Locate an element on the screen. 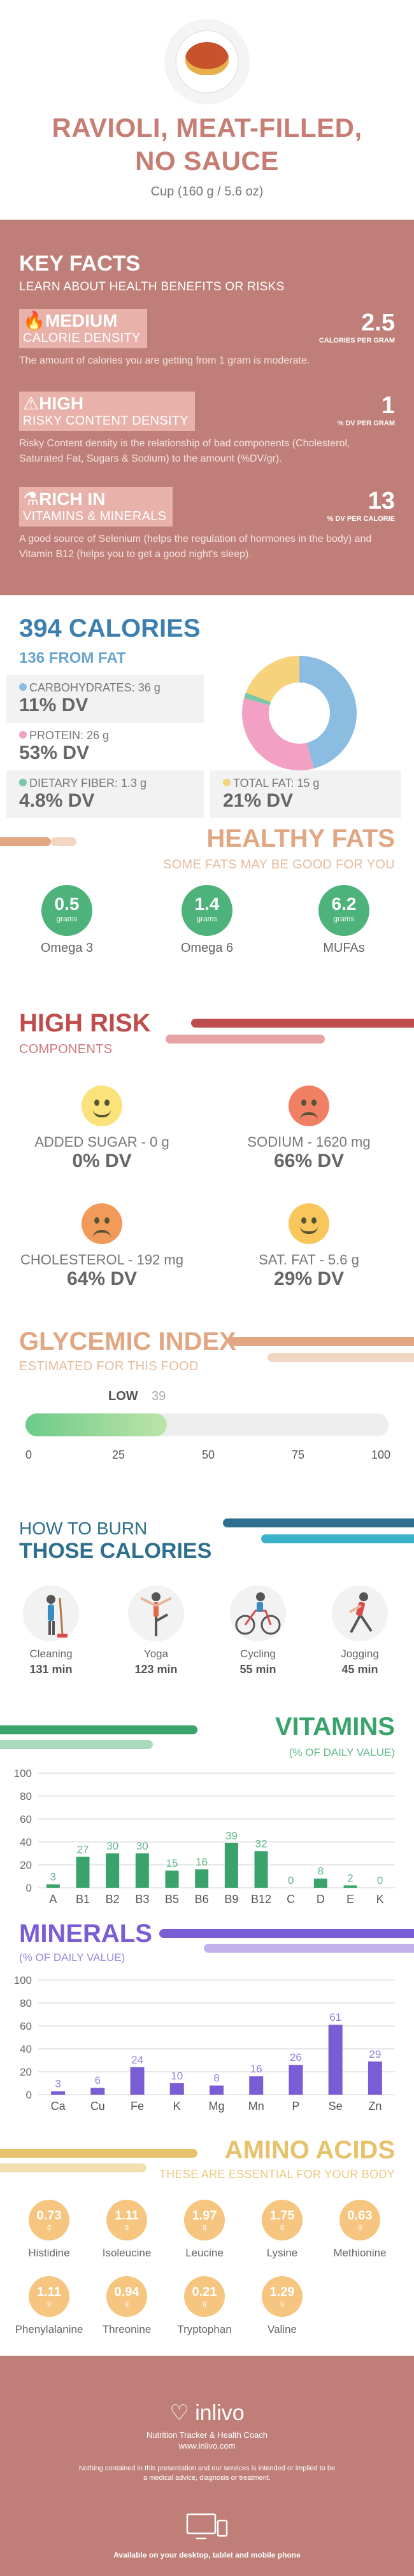  donut-slice-fat is located at coordinates (272, 679).